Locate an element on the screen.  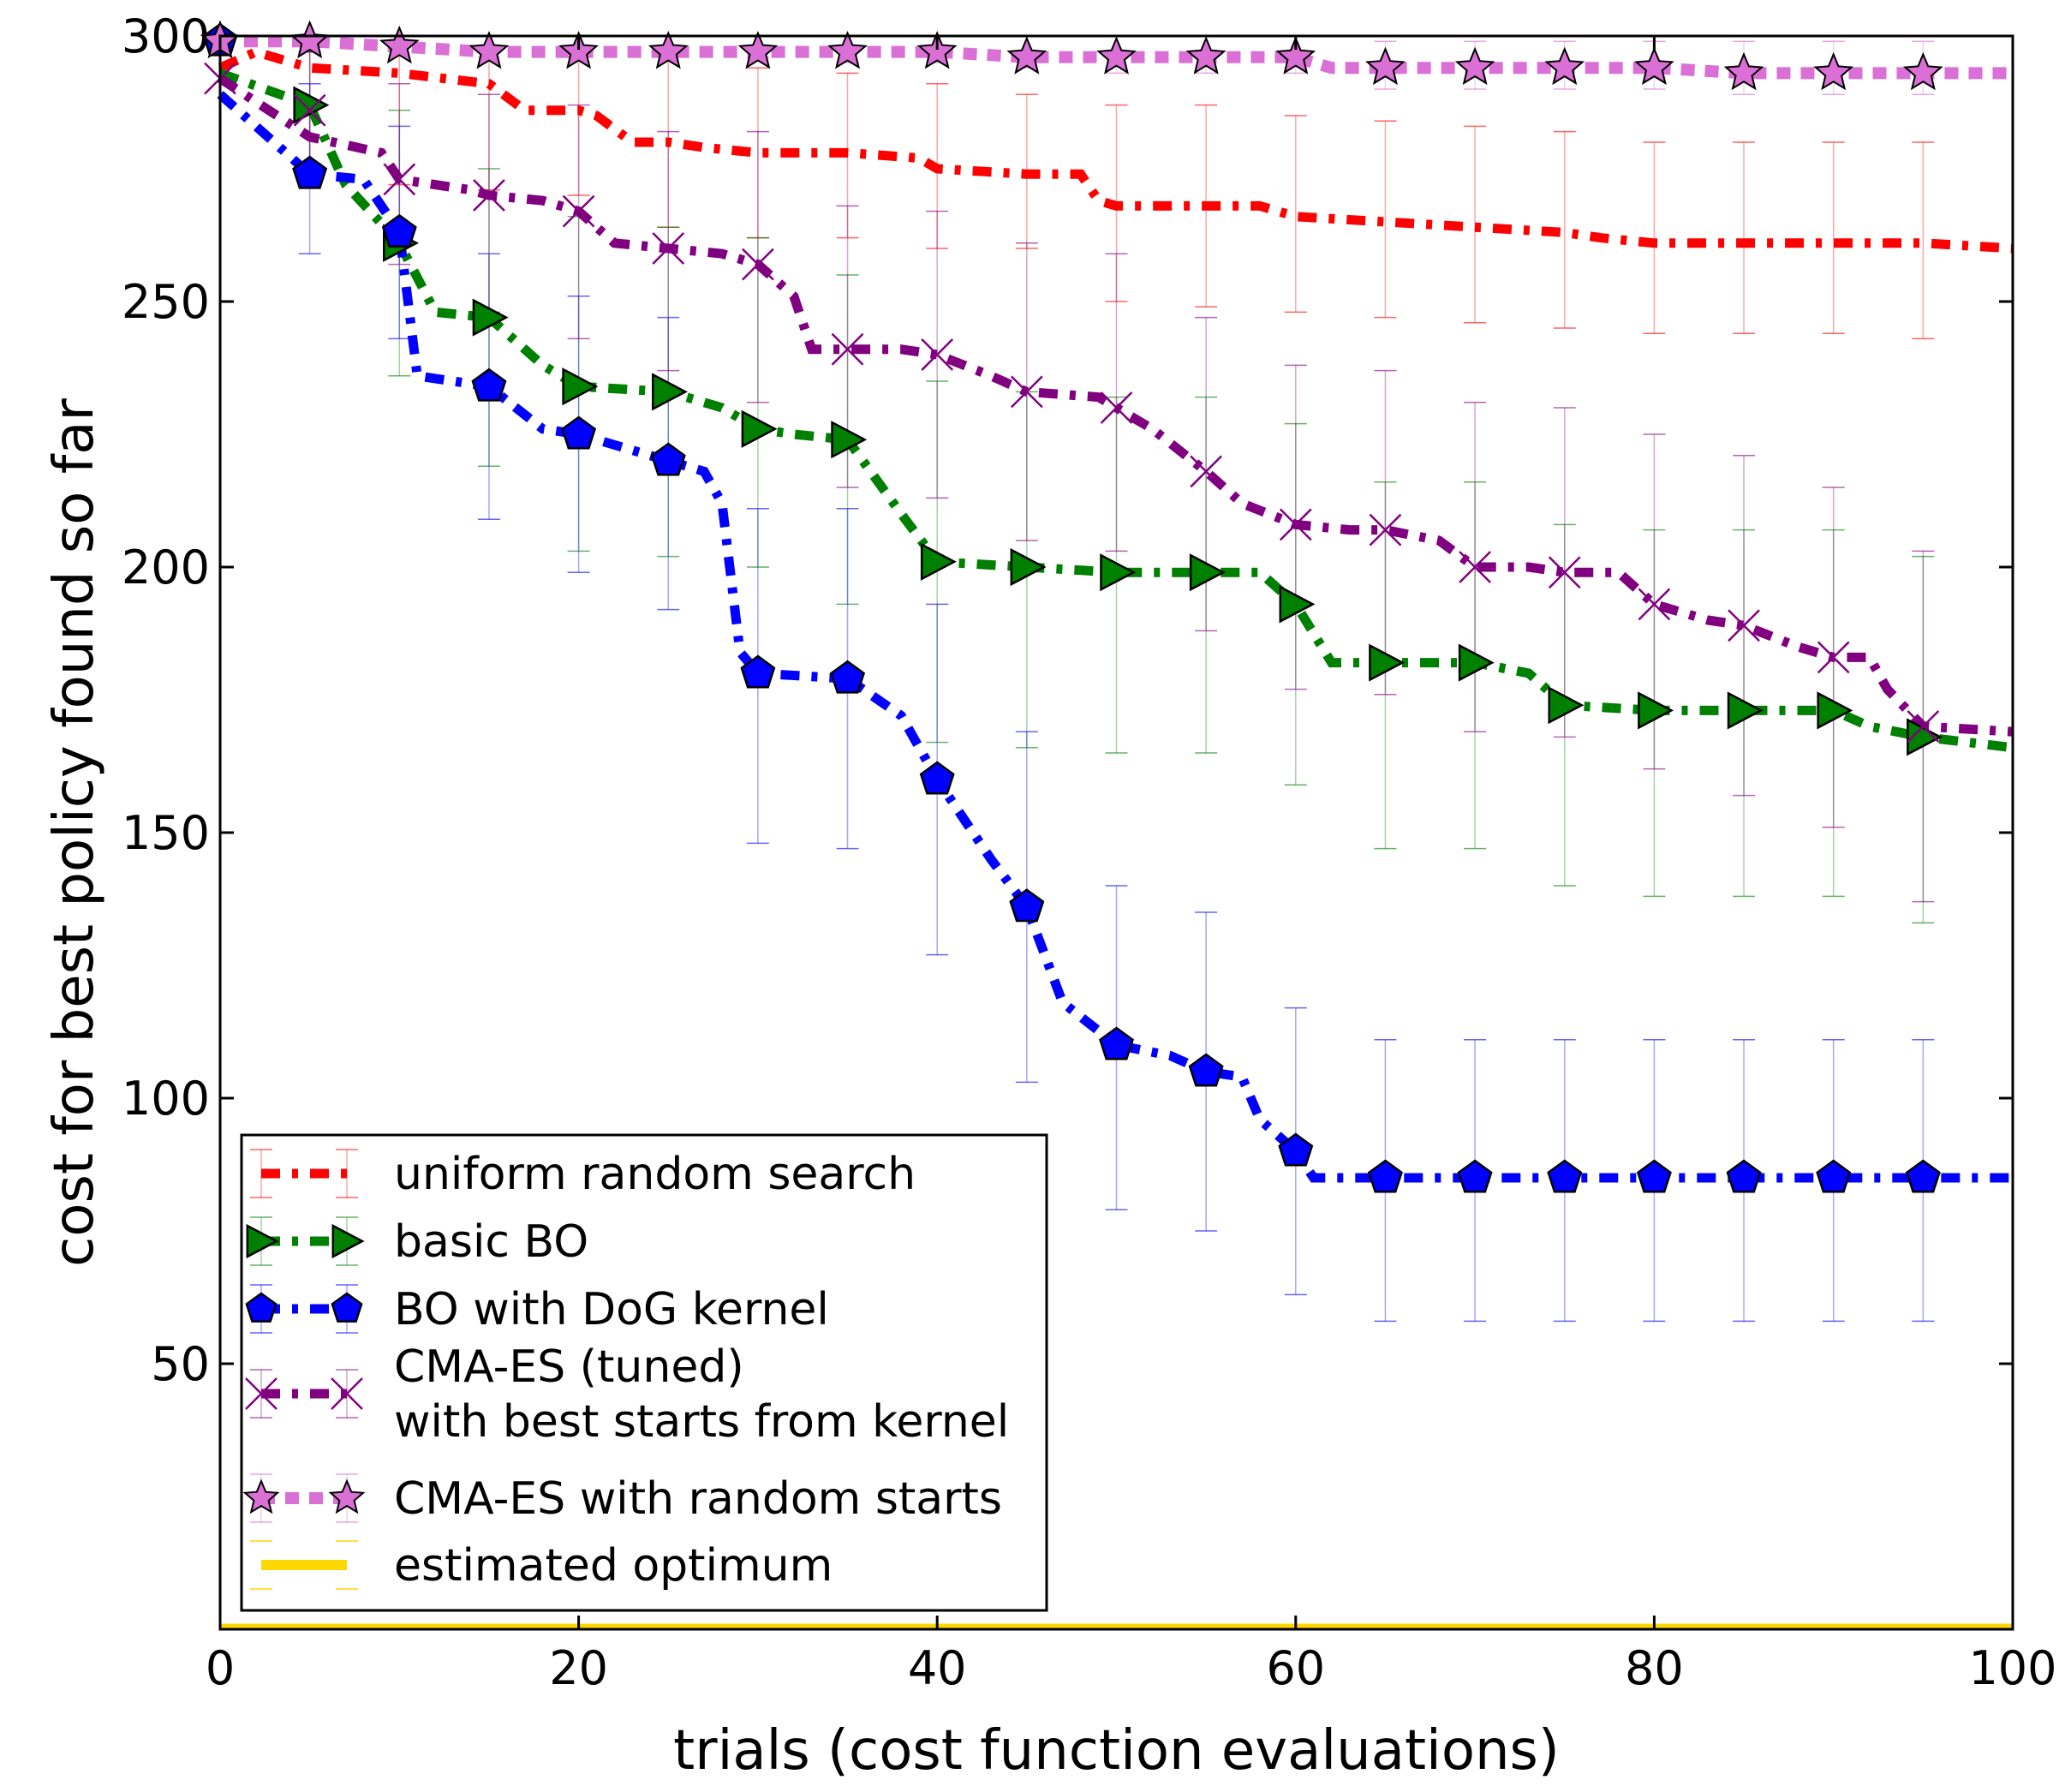
legend-label-cma-es-tuned: with best starts from kernel is located at coordinates (701, 1422).